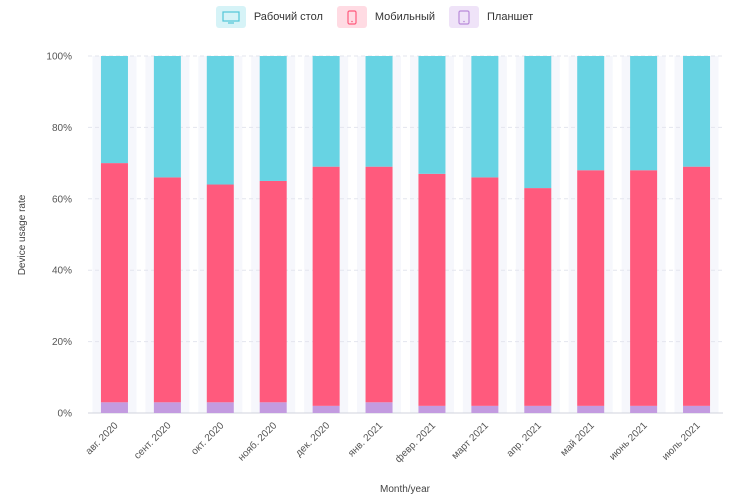 The width and height of the screenshot is (749, 501). I want to click on legend-label-mobile: Мобильный, so click(405, 17).